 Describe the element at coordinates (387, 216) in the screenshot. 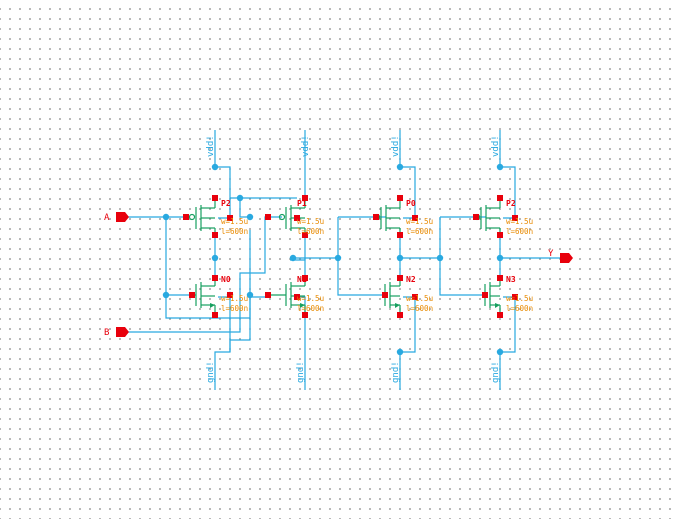

I see `pmos-P0` at that location.